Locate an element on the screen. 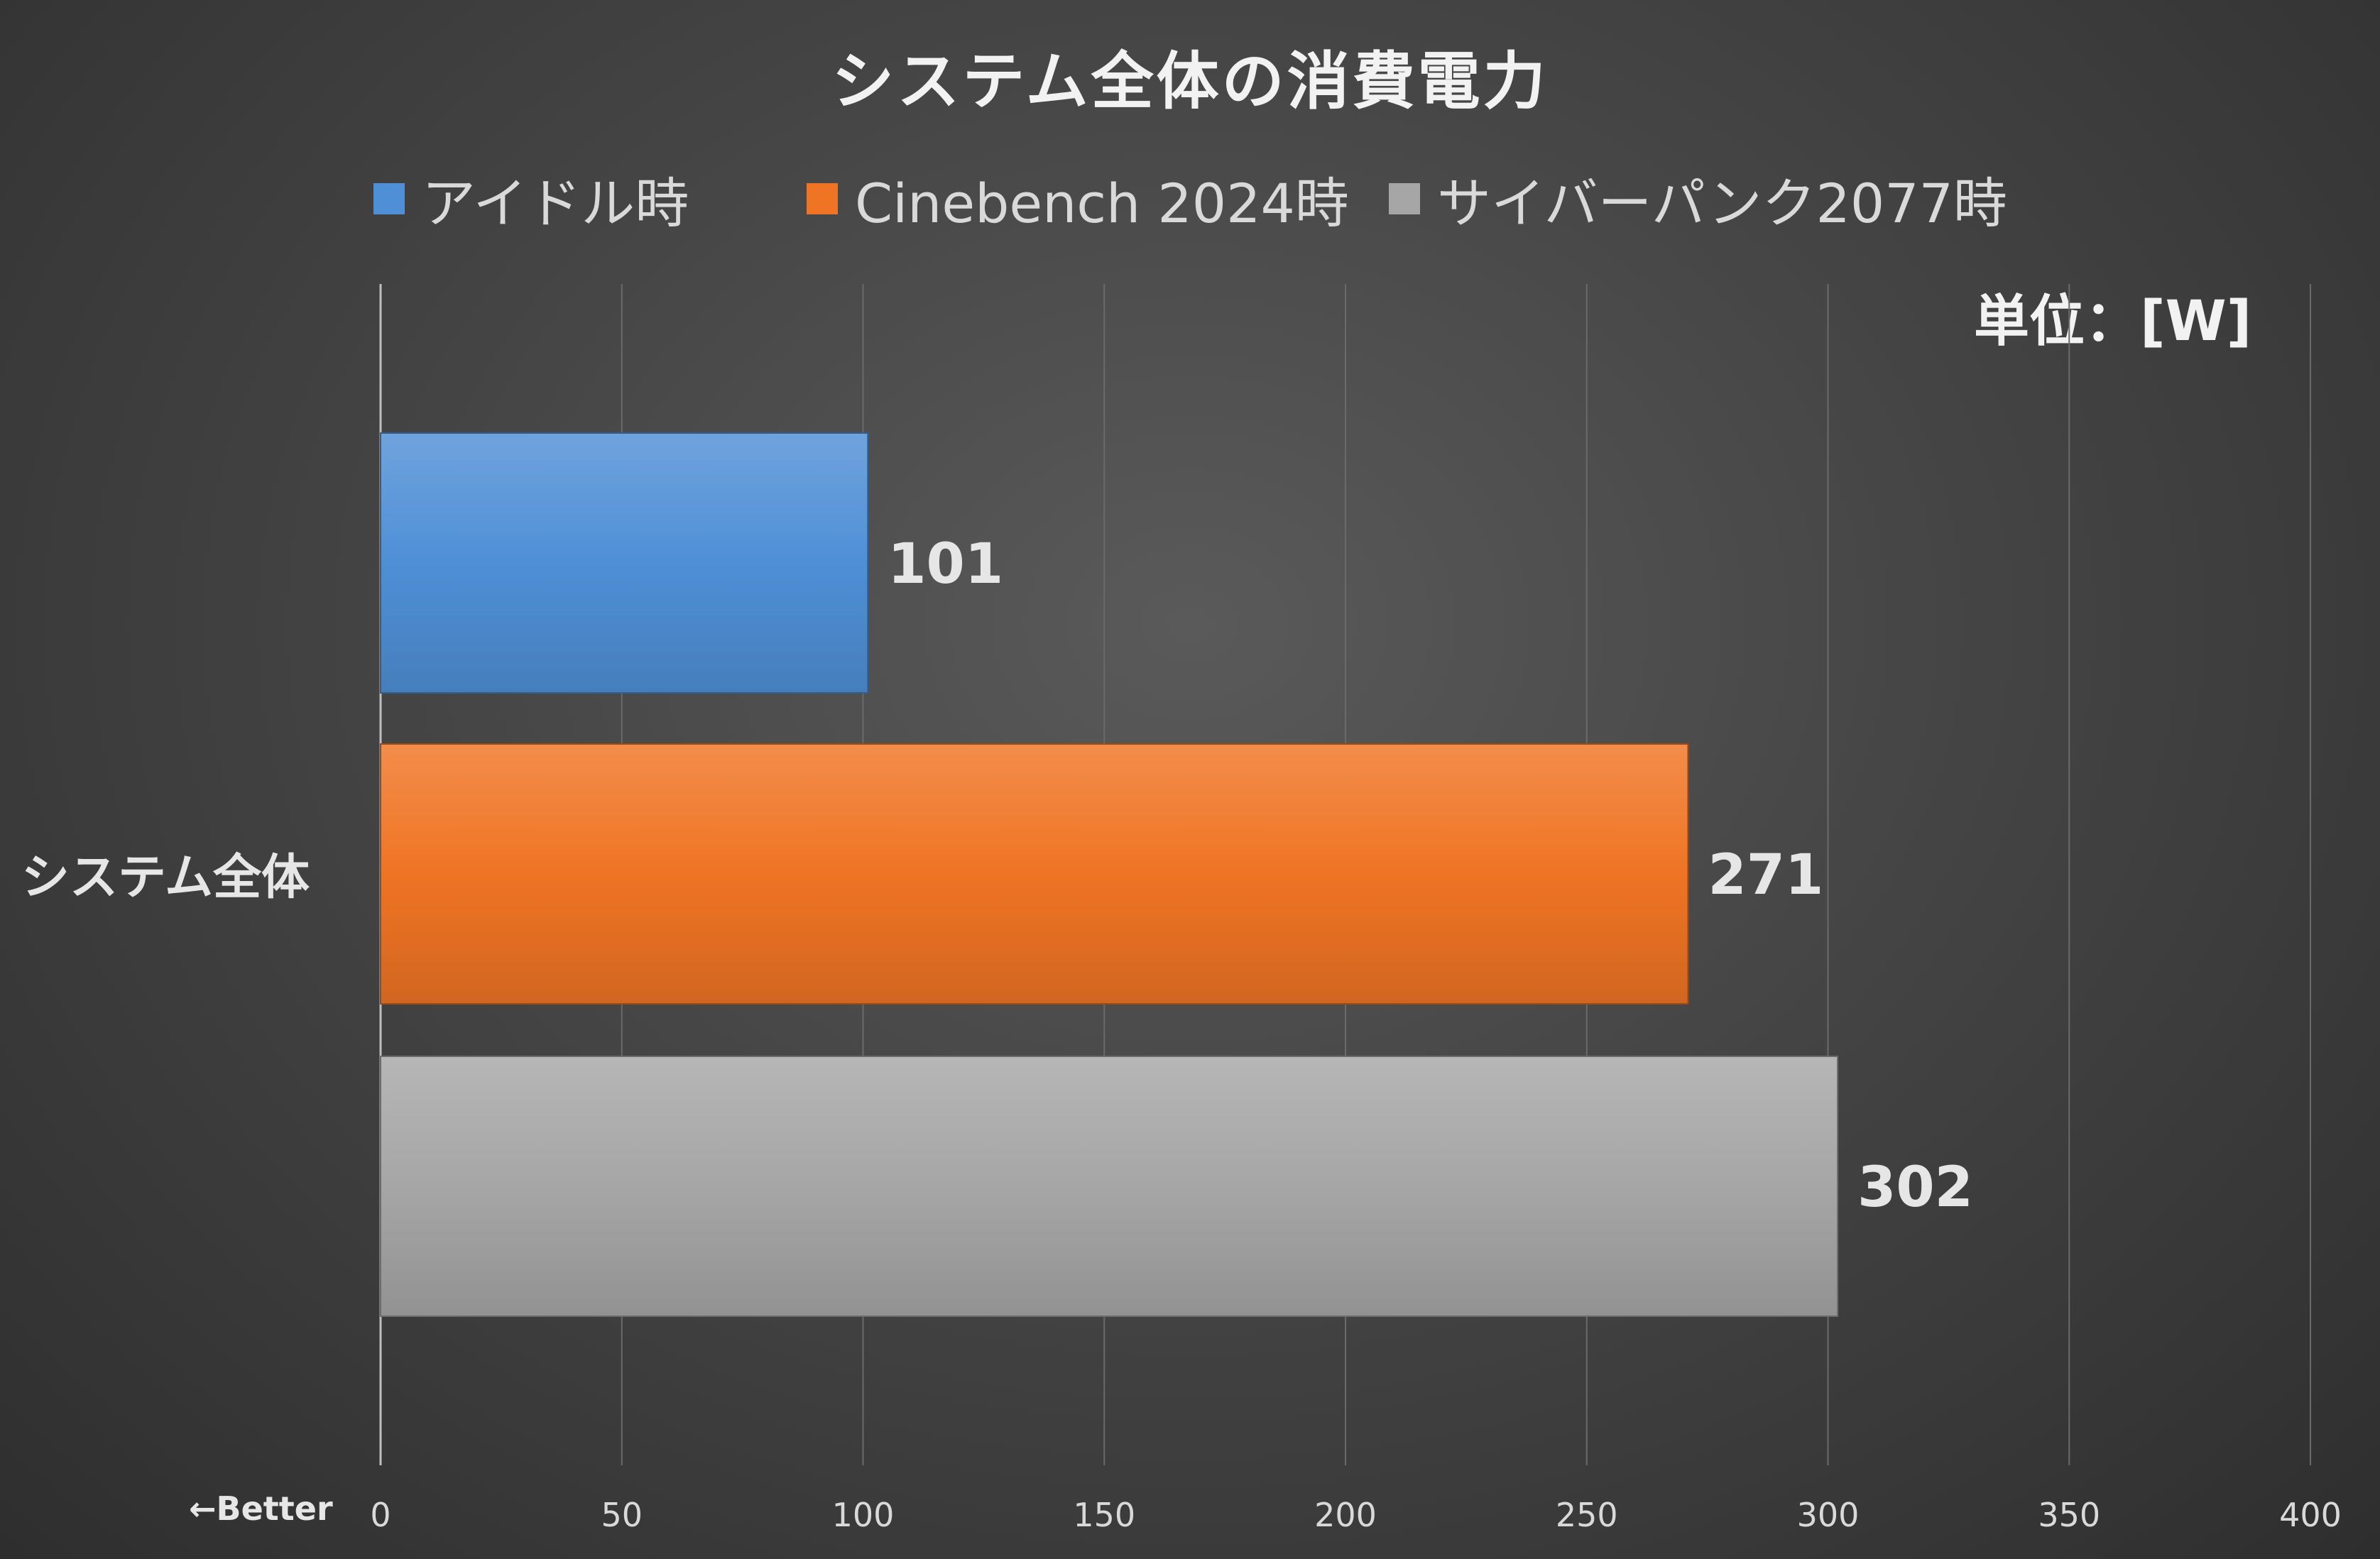 This screenshot has height=1559, width=2380. category-label: システム全体 is located at coordinates (165, 878).